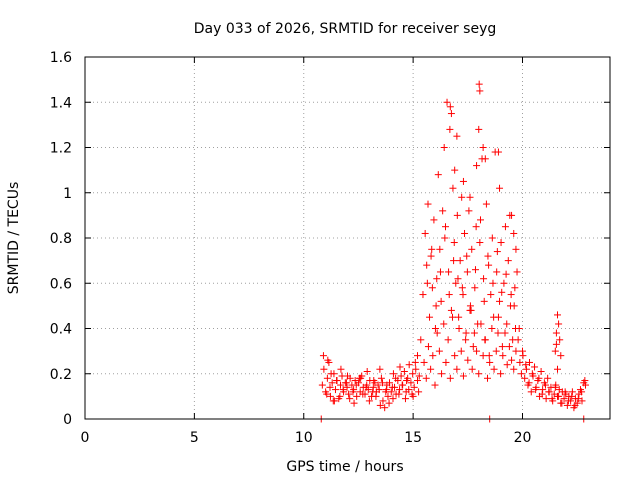 The height and width of the screenshot is (485, 640). Describe the element at coordinates (61, 149) in the screenshot. I see `y-tick-label: 1.2` at that location.